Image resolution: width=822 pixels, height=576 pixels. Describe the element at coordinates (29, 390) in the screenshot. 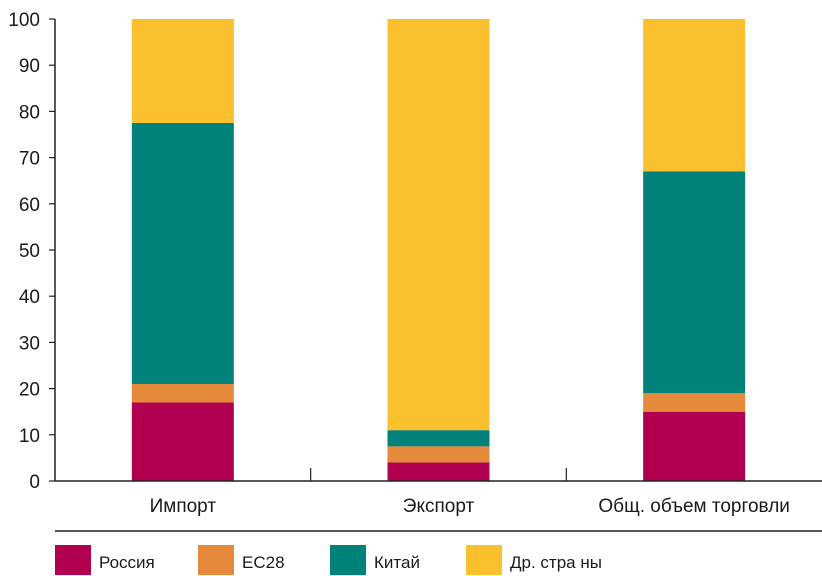

I see `y-tick-label-20: 20` at that location.